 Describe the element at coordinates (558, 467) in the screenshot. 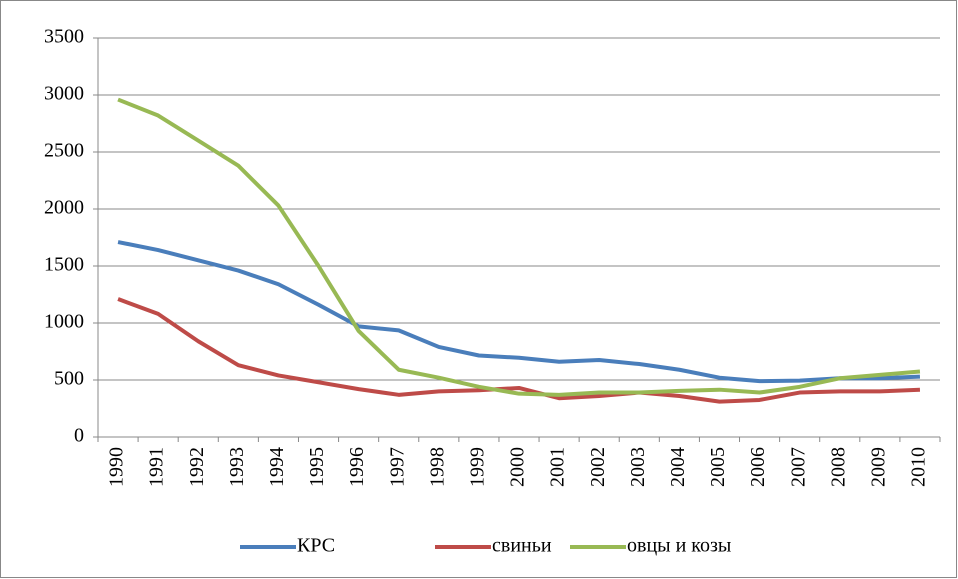

I see `x-tick-label: 2001` at that location.